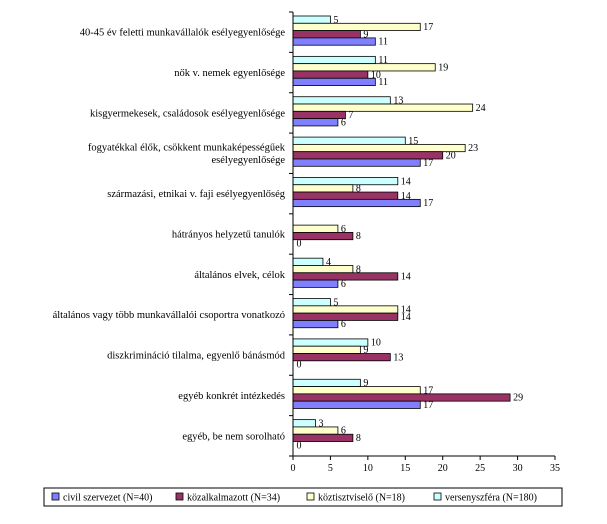 This screenshot has width=607, height=524. What do you see at coordinates (239, 275) in the screenshot?
I see `category-label: általános elvek, célok` at bounding box center [239, 275].